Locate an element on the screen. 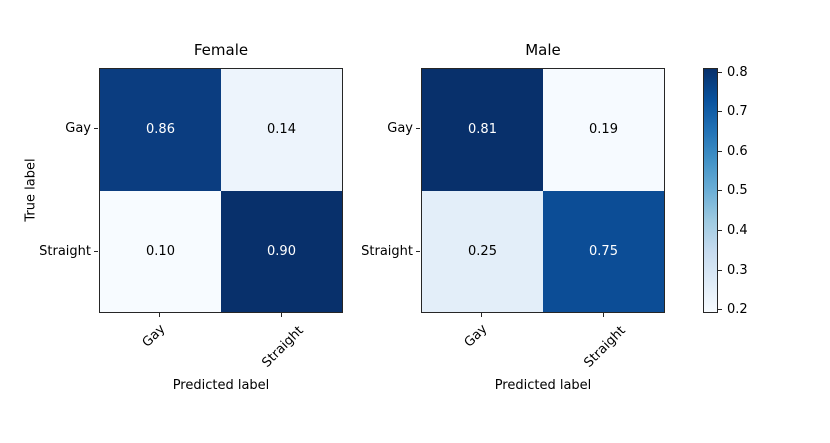 This screenshot has height=443, width=830. colorbar-gradient is located at coordinates (710, 190).